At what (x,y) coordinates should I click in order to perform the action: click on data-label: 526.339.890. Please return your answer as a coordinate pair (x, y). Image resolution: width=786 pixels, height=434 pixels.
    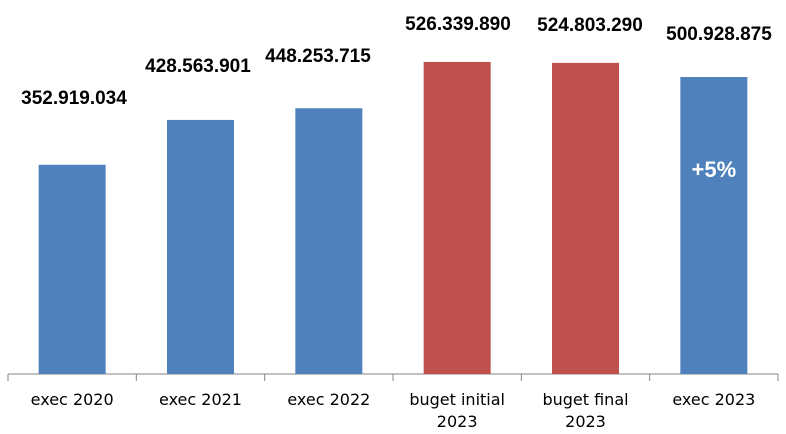
    Looking at the image, I should click on (458, 24).